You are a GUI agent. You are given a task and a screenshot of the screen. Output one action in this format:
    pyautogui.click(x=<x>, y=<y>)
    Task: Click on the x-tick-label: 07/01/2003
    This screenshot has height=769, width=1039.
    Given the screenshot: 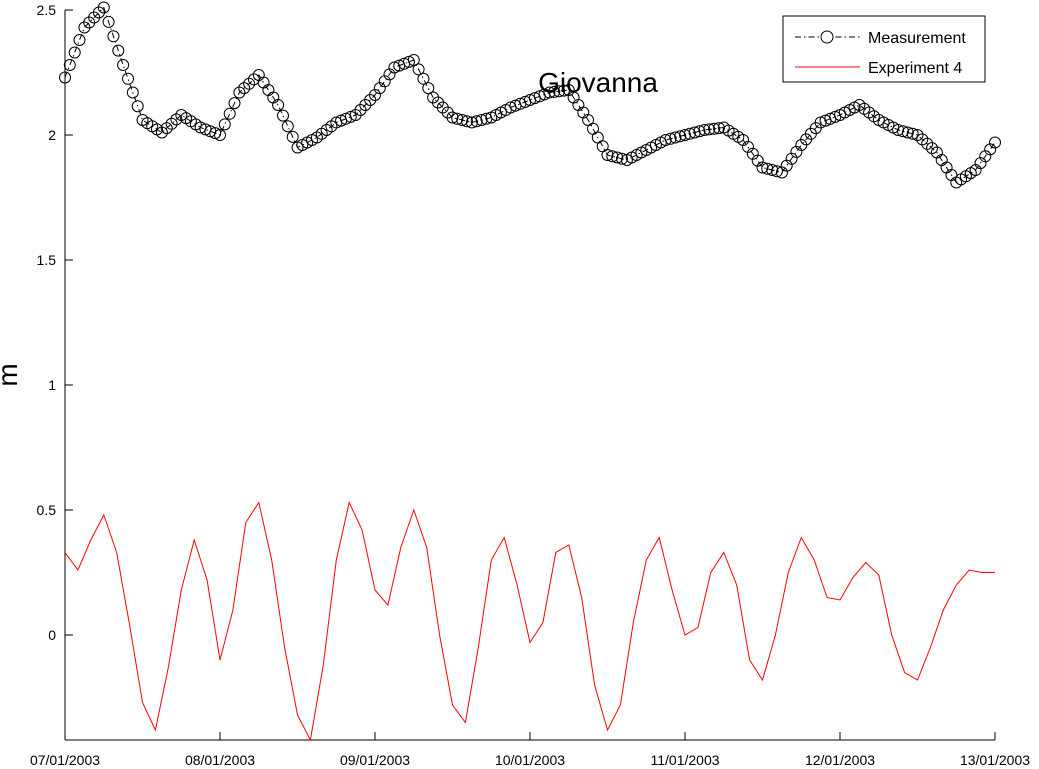 What is the action you would take?
    pyautogui.click(x=65, y=760)
    